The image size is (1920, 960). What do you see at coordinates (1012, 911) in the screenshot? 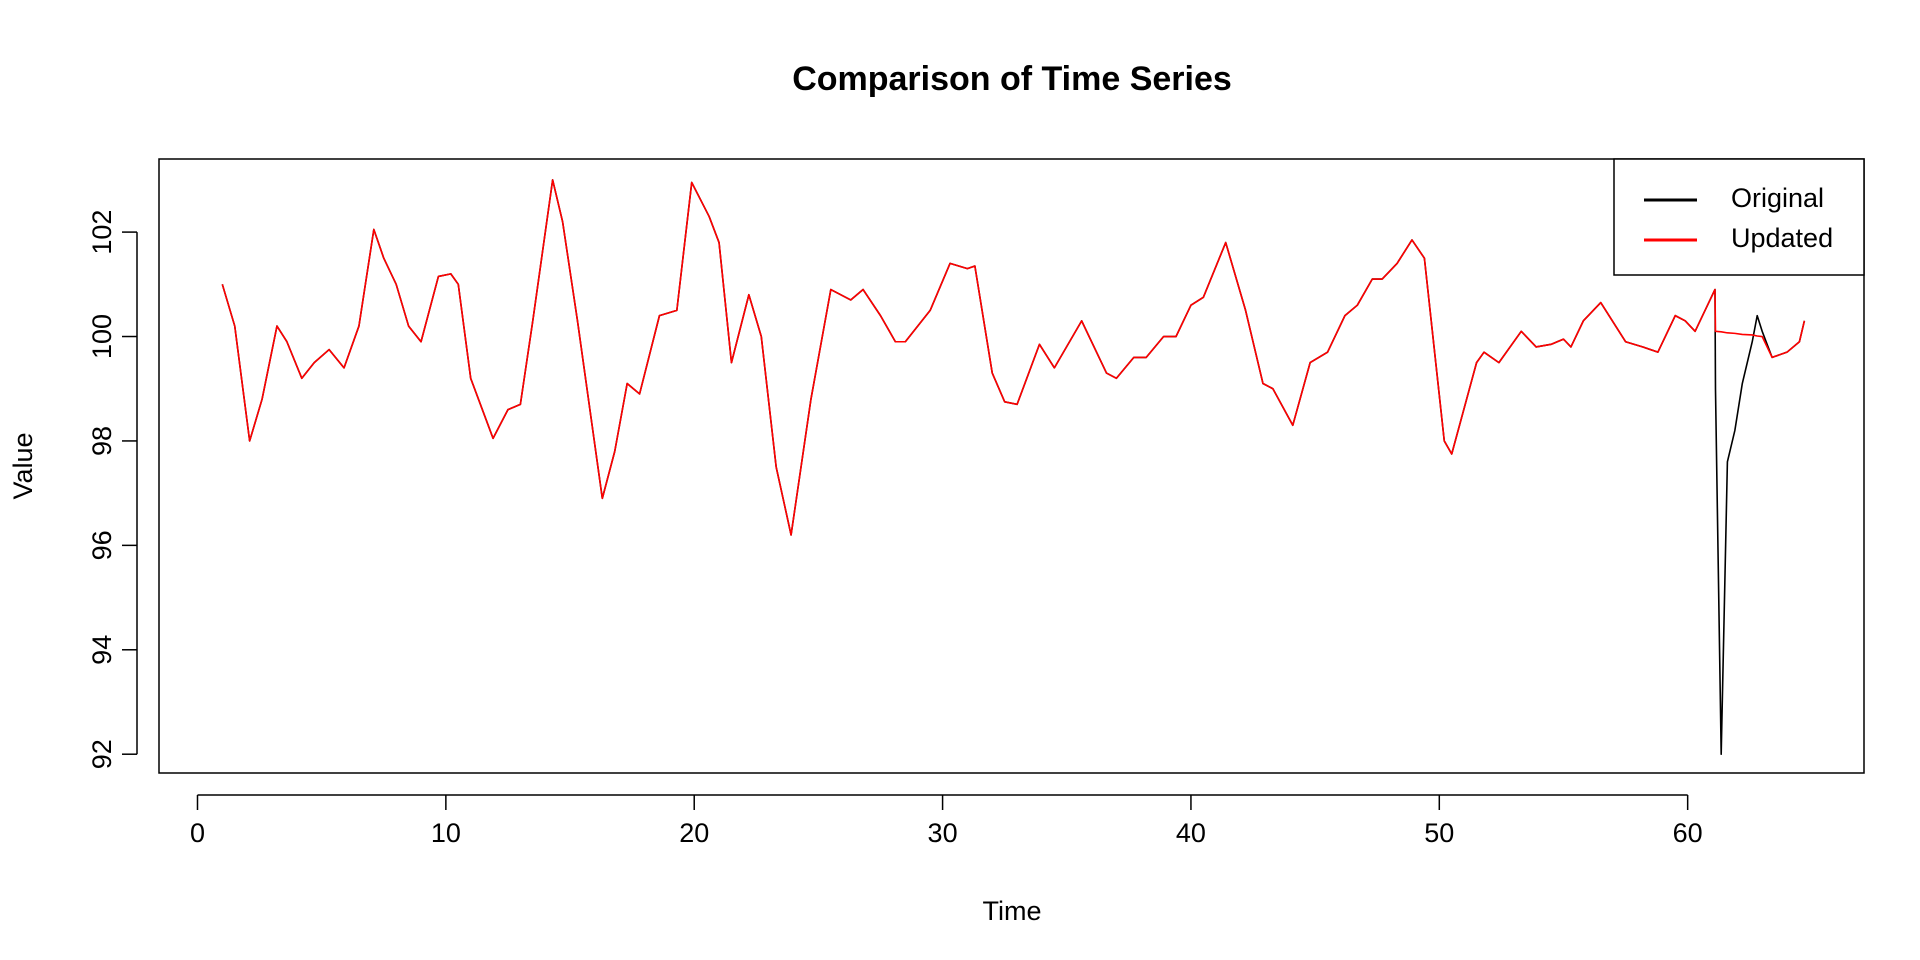
I see `x-axis-label: Time` at bounding box center [1012, 911].